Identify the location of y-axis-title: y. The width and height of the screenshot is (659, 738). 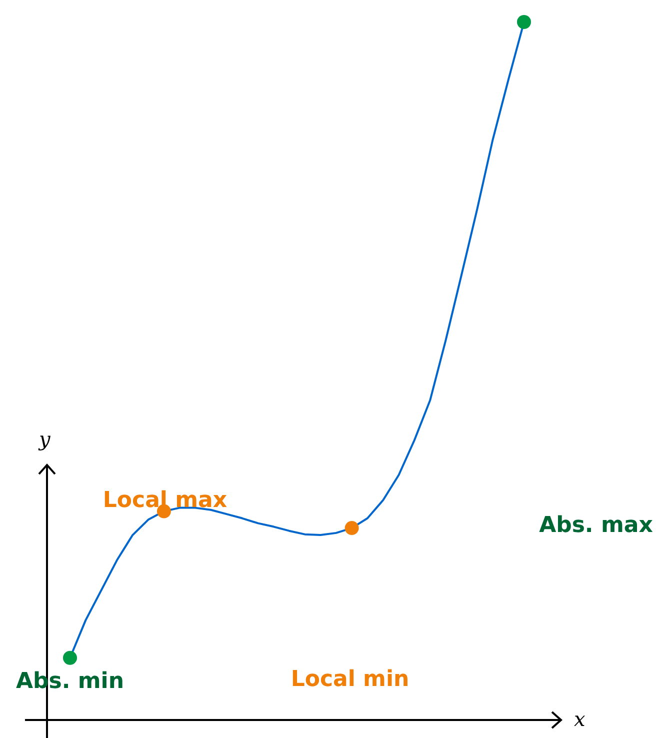
(44, 439).